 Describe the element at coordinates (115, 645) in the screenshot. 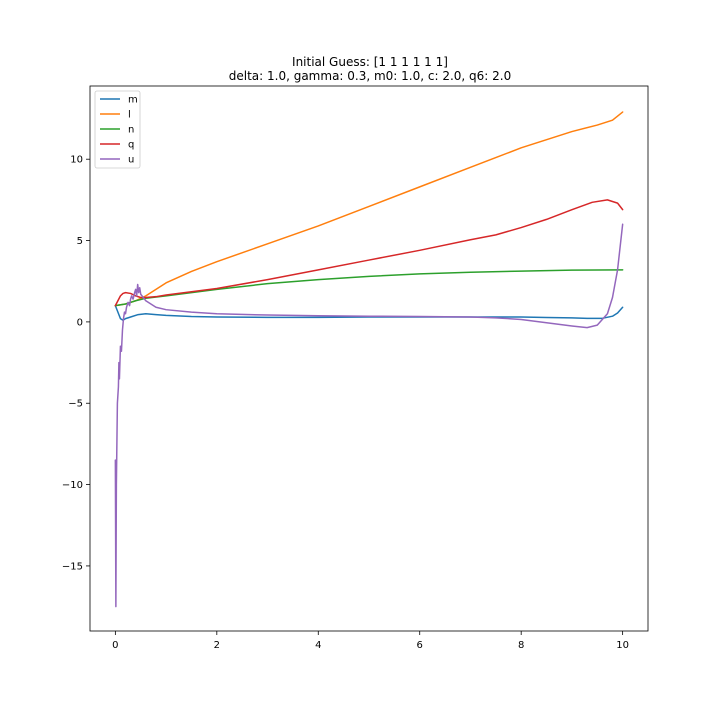

I see `x-tick-label: 0` at that location.